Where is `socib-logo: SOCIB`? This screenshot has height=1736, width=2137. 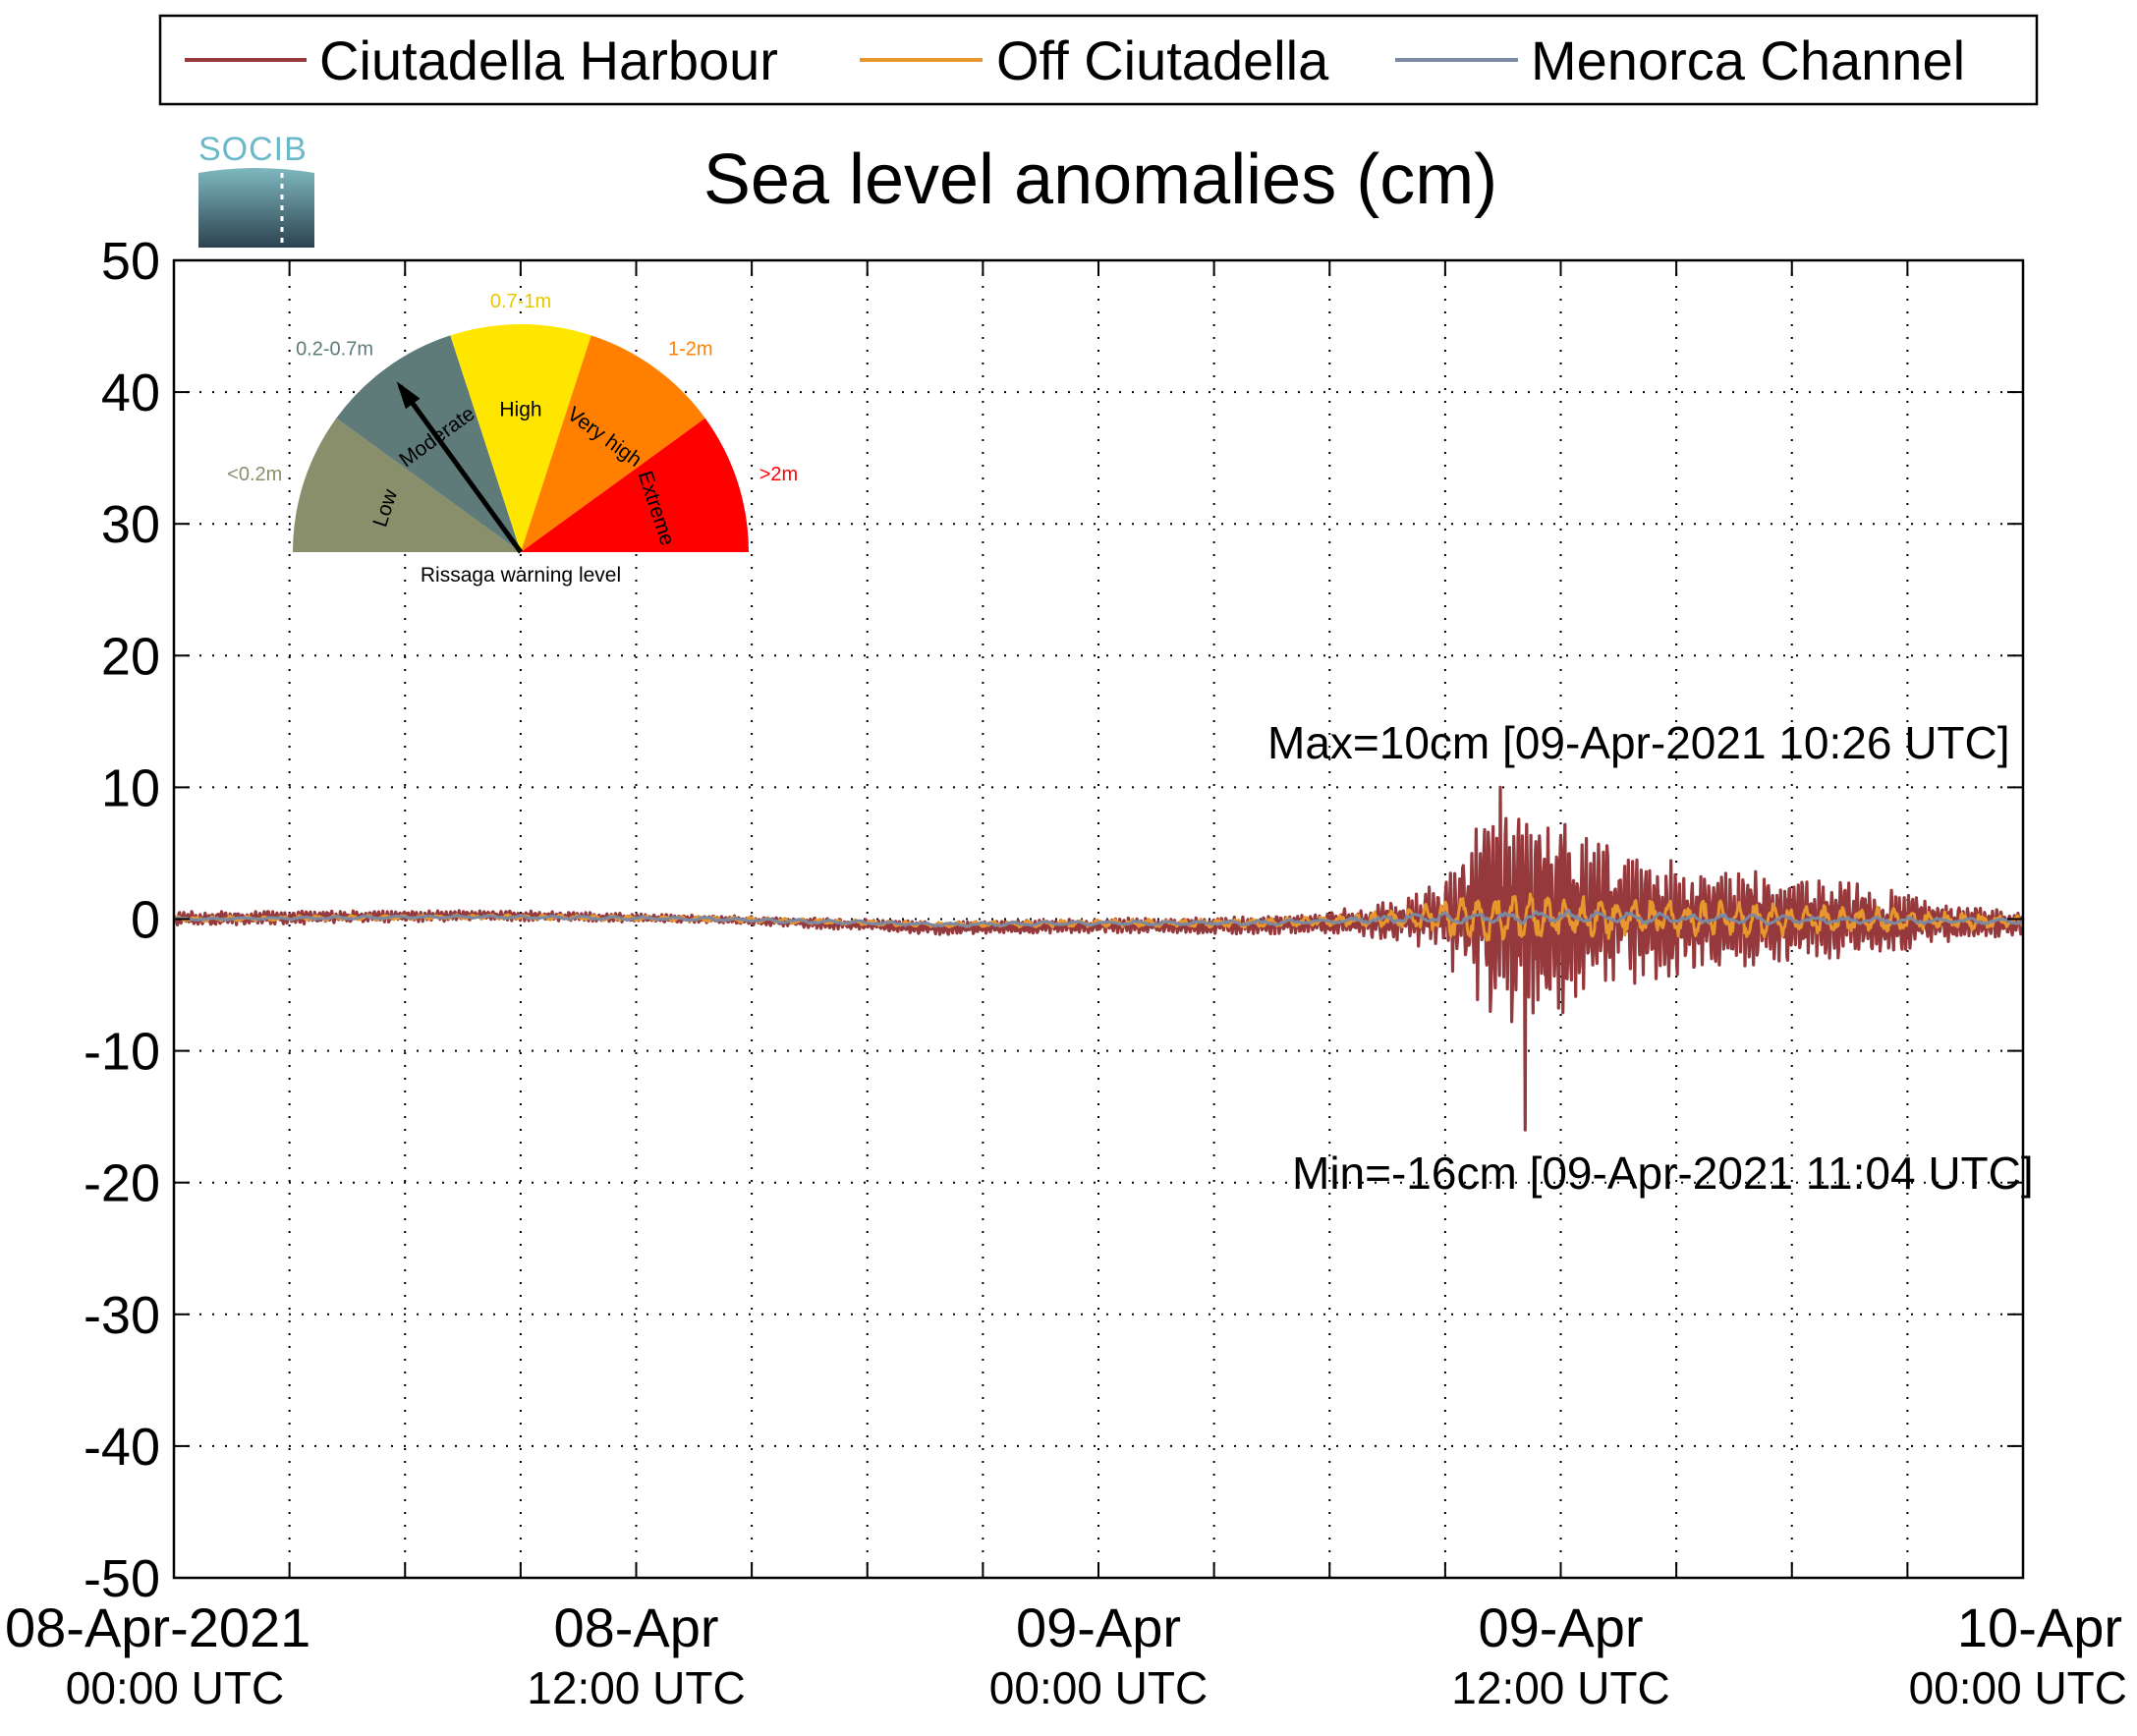 socib-logo: SOCIB is located at coordinates (256, 189).